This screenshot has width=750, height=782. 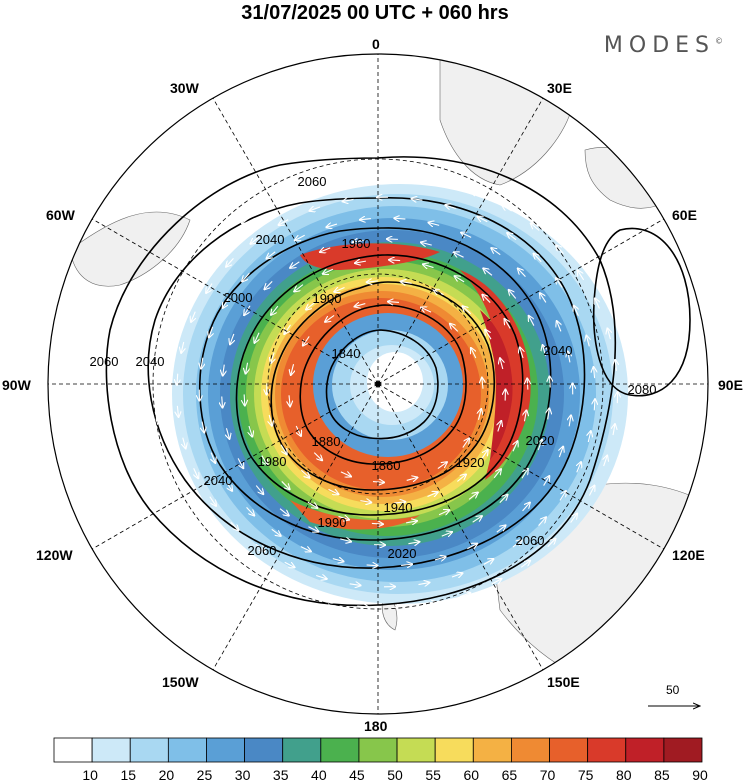 I want to click on contour-label-2060-top: 2060, so click(x=312, y=181).